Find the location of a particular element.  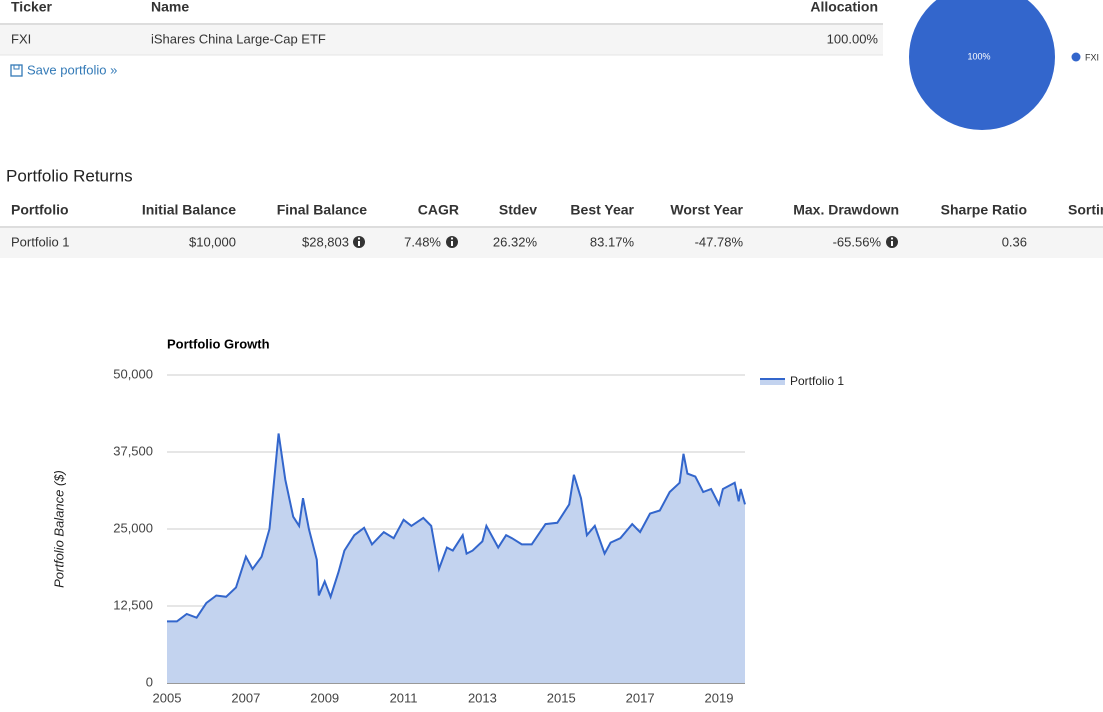

y-tick-label: 37,500 is located at coordinates (133, 450).